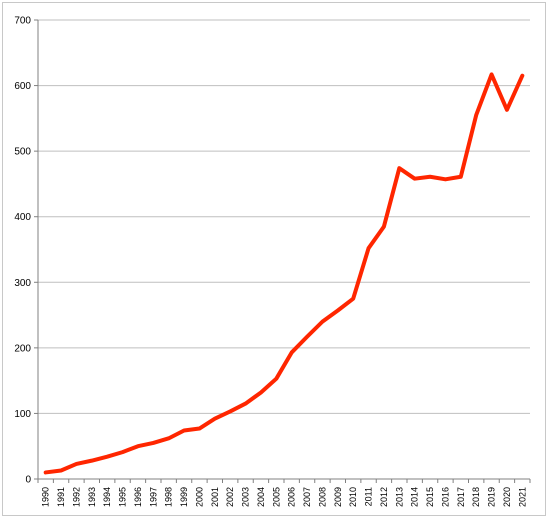  Describe the element at coordinates (107, 497) in the screenshot. I see `x-tick-label: 1994` at that location.